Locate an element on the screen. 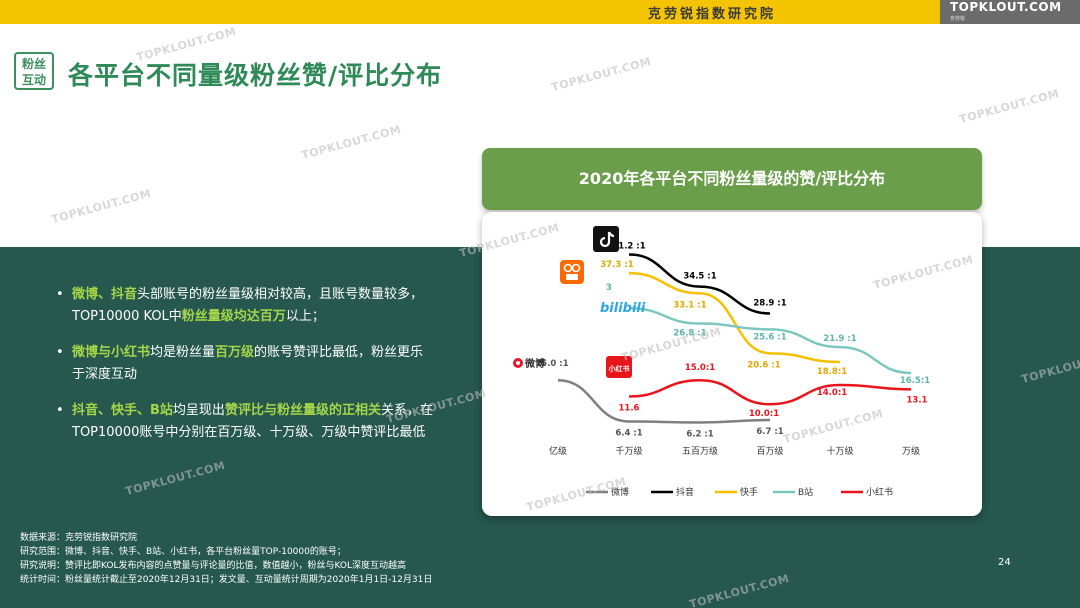 This screenshot has width=1080, height=608. page-number: 24 is located at coordinates (1004, 562).